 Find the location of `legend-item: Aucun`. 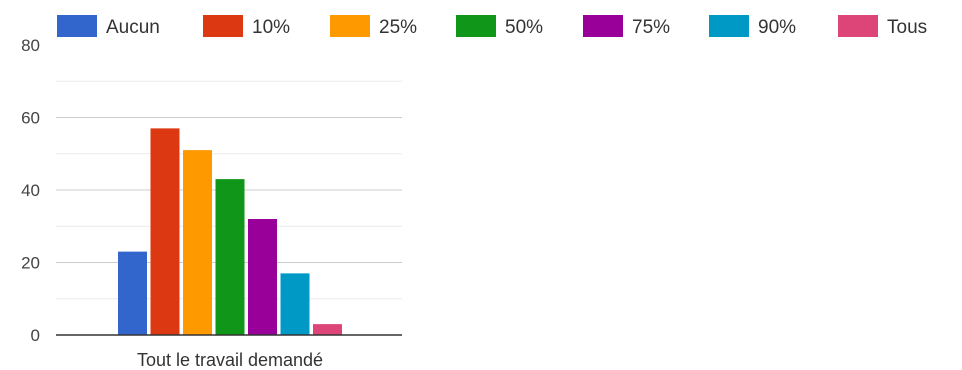

legend-item: Aucun is located at coordinates (108, 26).